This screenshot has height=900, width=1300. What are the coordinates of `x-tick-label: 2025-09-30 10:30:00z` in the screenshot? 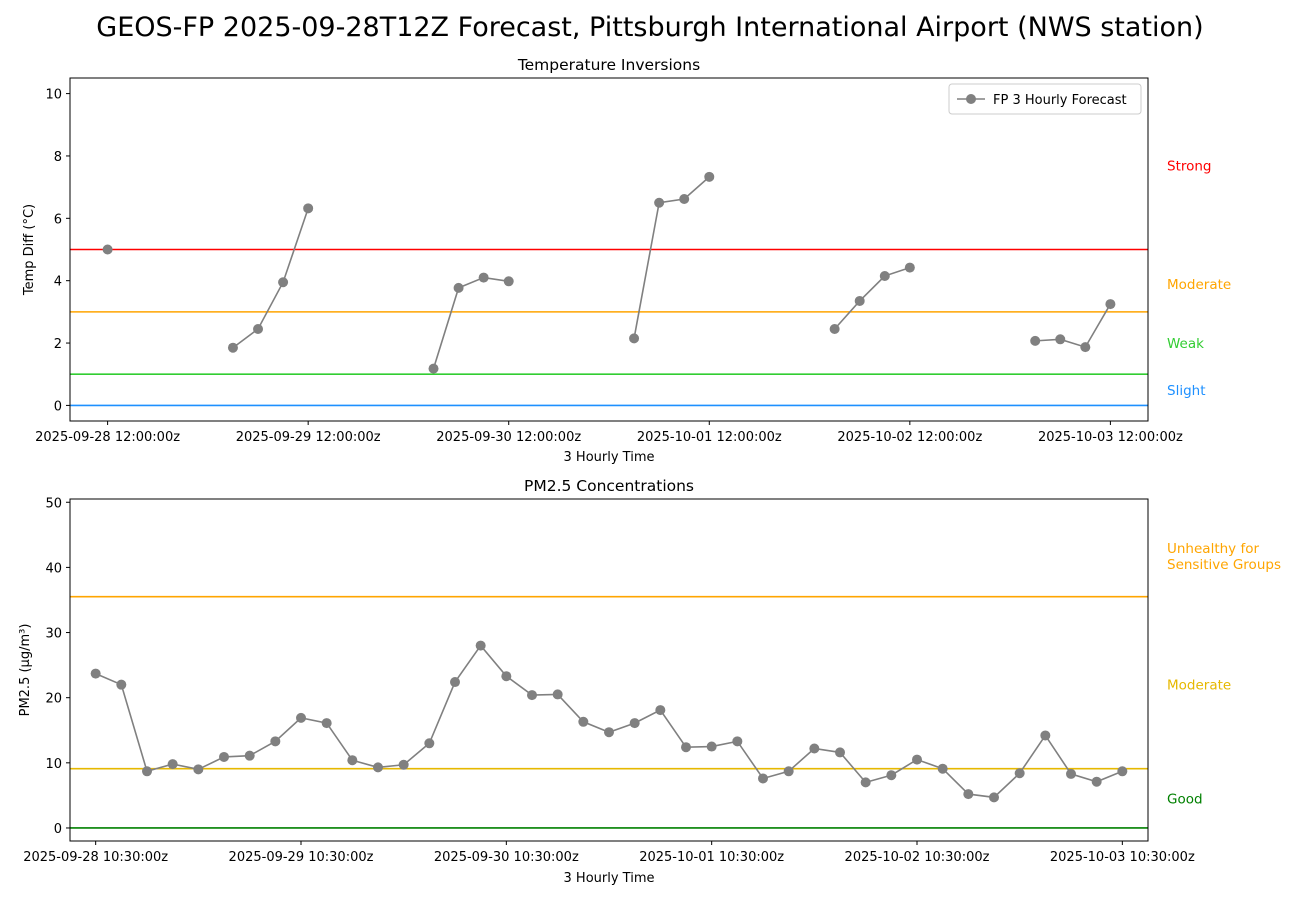 It's located at (506, 857).